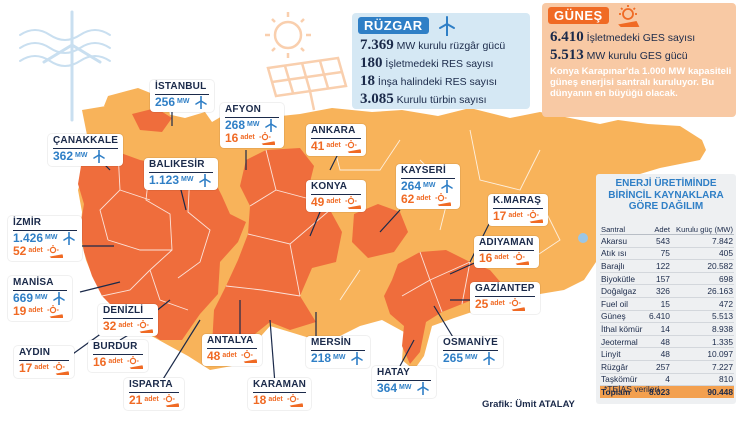 Image resolution: width=750 pixels, height=422 pixels. Describe the element at coordinates (641, 38) in the screenshot. I see `solar-row-text: İşletmedeki GES sayısı` at that location.